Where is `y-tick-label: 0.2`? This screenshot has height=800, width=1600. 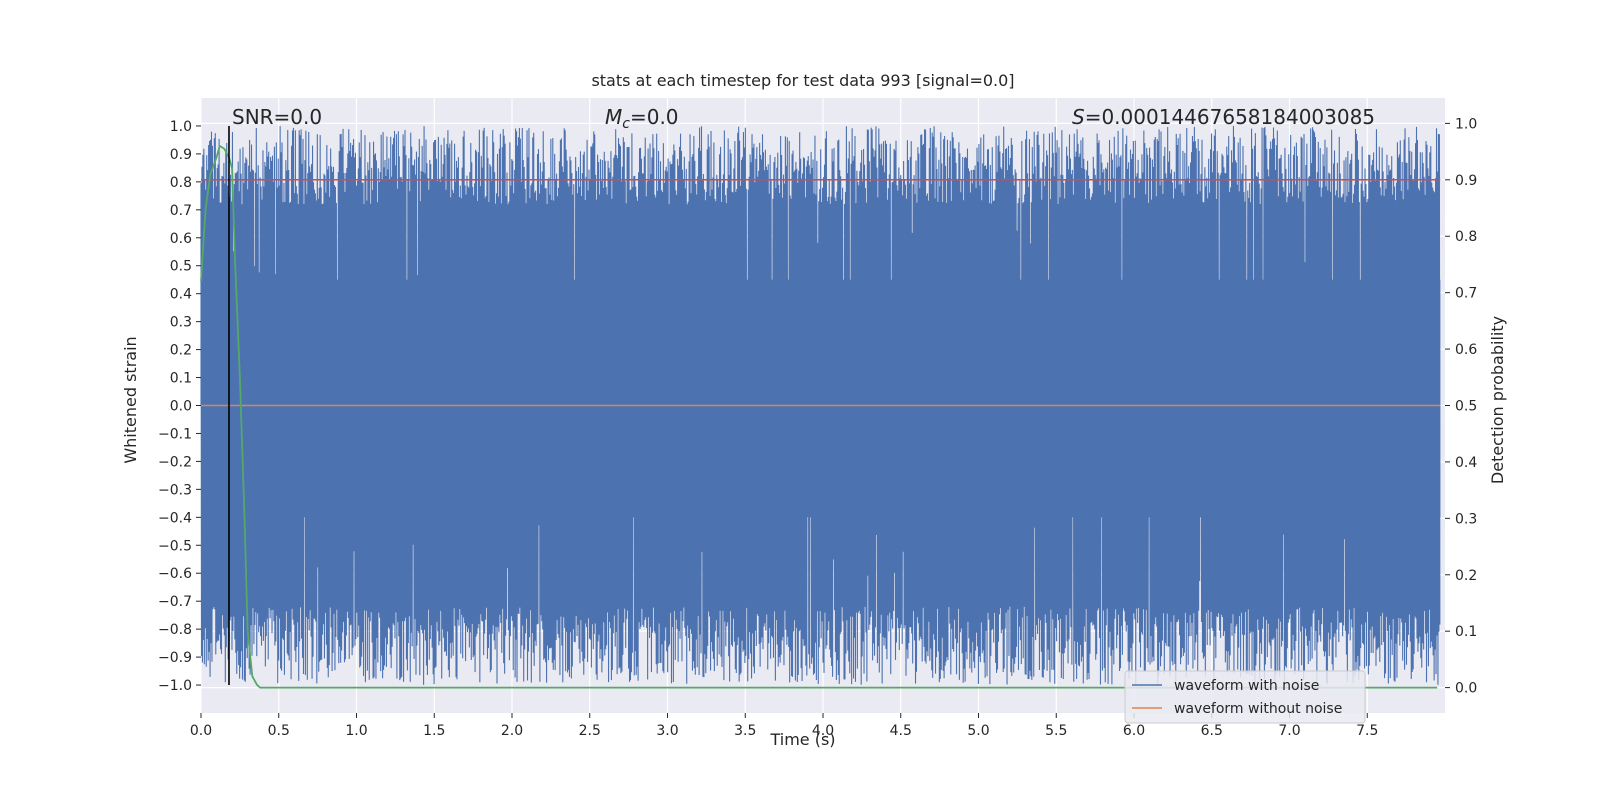
y-tick-label: 0.2 is located at coordinates (181, 351).